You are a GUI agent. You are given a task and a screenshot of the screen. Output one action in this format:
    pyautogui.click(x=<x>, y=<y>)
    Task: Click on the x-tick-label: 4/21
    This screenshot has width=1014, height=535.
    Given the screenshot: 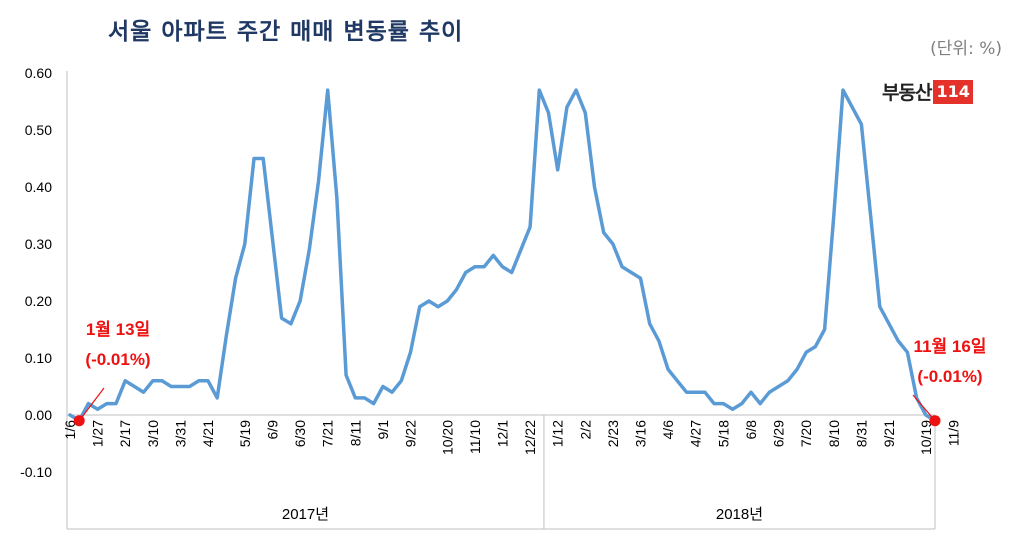 What is the action you would take?
    pyautogui.click(x=208, y=433)
    